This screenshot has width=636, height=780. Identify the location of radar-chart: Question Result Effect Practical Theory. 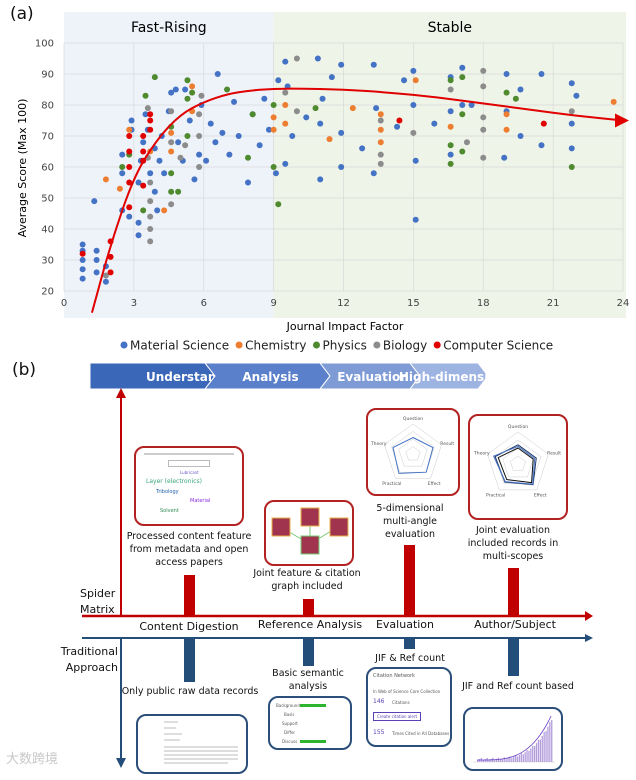
(412, 451).